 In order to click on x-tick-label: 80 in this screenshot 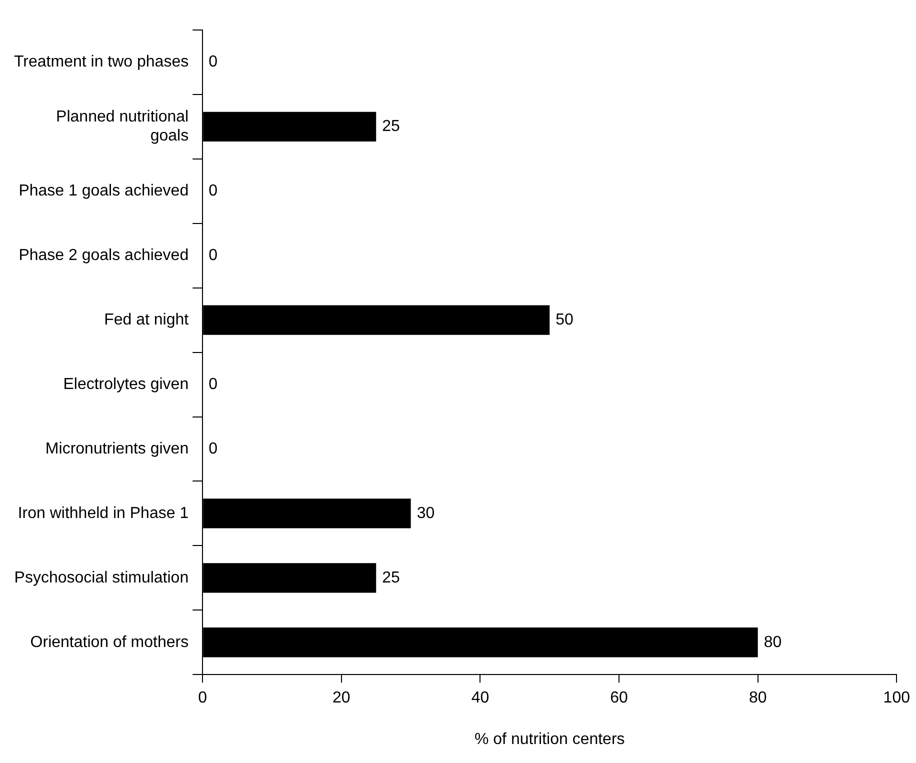, I will do `click(757, 698)`.